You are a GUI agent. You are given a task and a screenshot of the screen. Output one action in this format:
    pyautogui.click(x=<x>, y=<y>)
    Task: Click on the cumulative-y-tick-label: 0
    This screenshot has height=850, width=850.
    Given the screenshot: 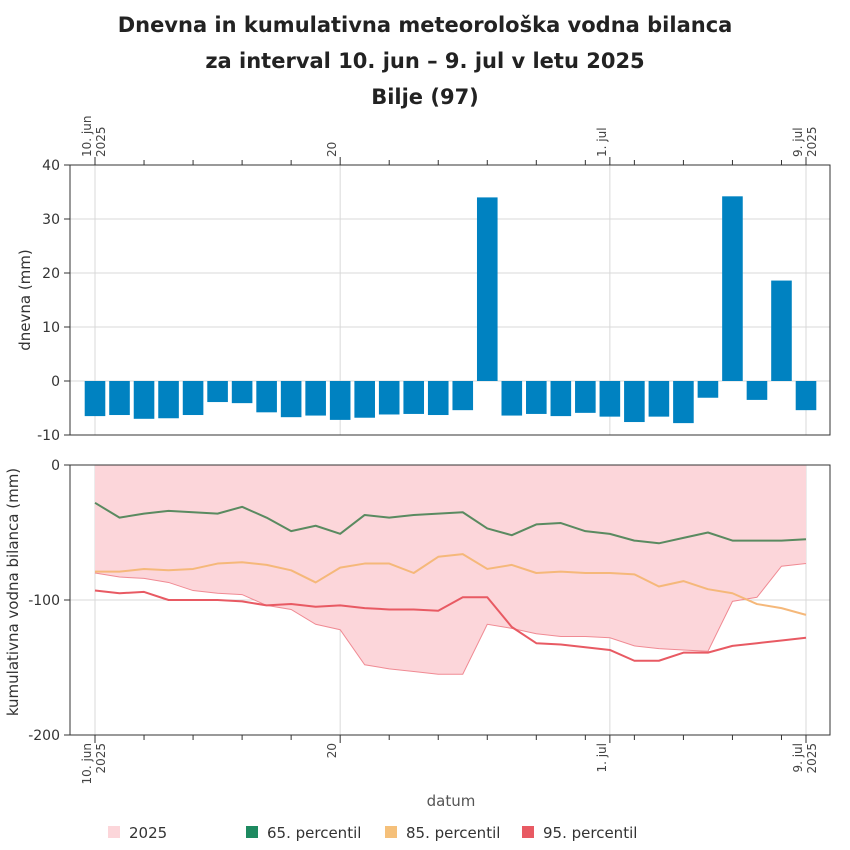 What is the action you would take?
    pyautogui.click(x=55, y=466)
    